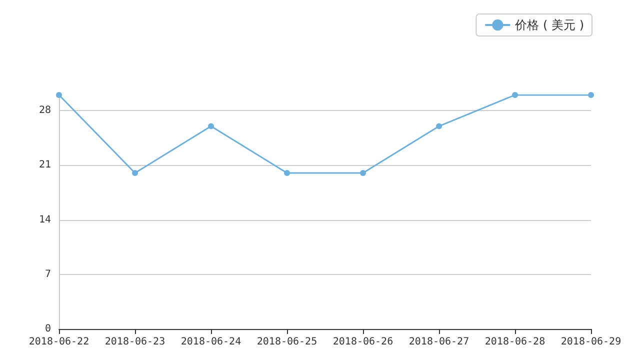 The image size is (640, 362). Describe the element at coordinates (47, 329) in the screenshot. I see `y-tick-label: 0` at that location.